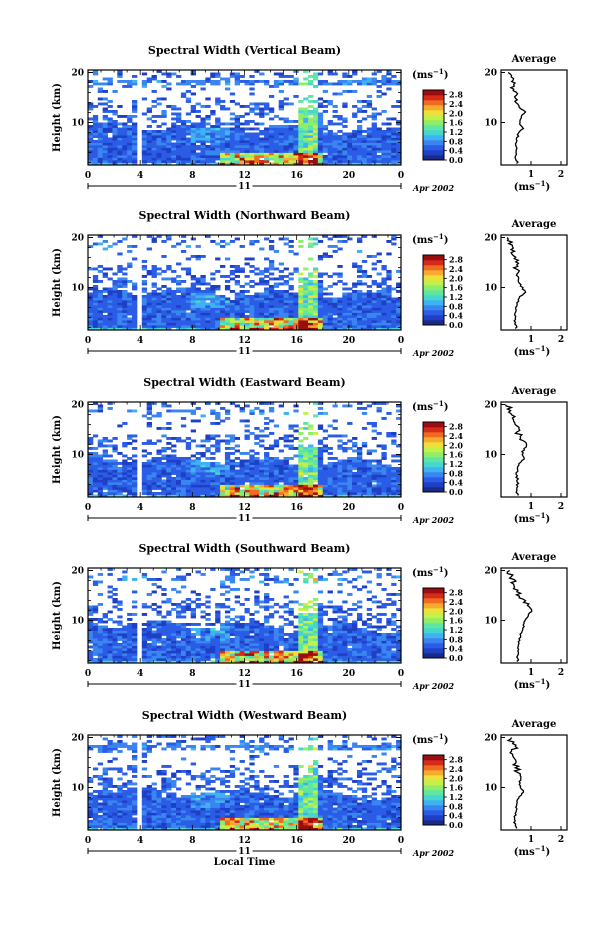  I want to click on colorbar-tick-label: 2.4, so click(456, 436).